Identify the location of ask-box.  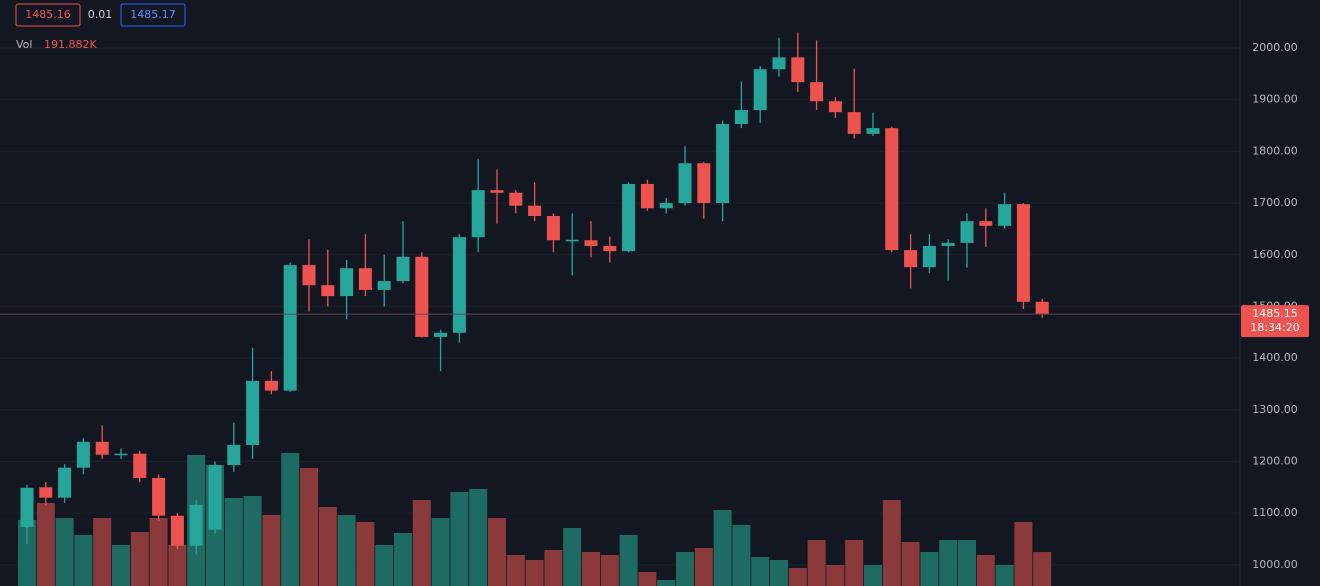
(153, 15).